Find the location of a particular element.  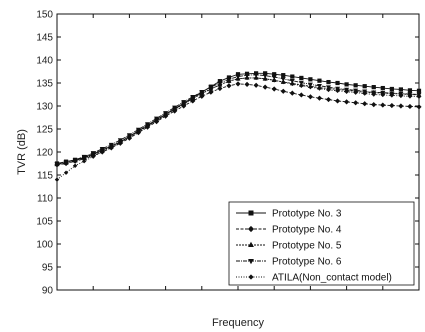

y-tick-label: 115 is located at coordinates (45, 176).